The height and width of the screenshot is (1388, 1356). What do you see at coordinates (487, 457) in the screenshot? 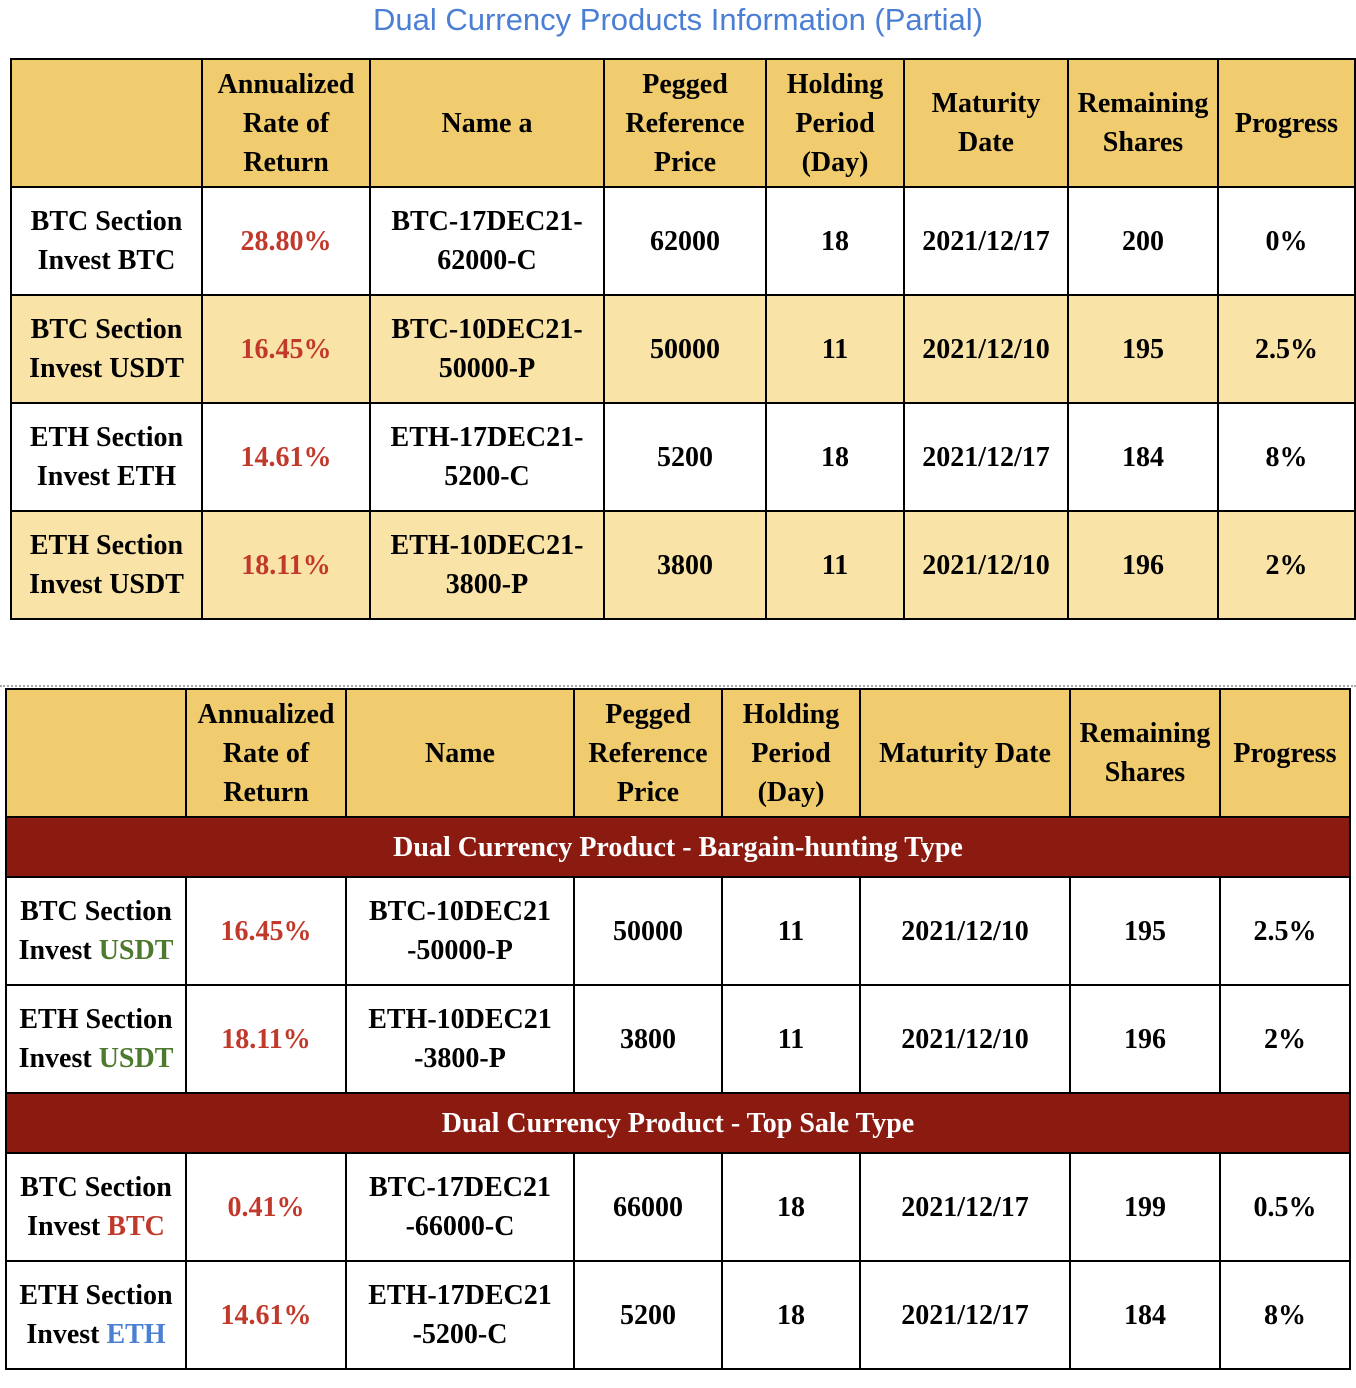
I see `name-cell: ETH-17DEC21- 5200-C` at bounding box center [487, 457].